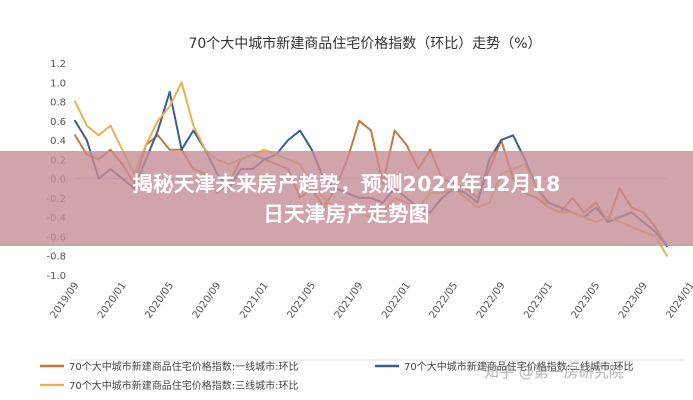 The image size is (693, 400). Describe the element at coordinates (349, 300) in the screenshot. I see `x-tick-label: 2021/09` at that location.